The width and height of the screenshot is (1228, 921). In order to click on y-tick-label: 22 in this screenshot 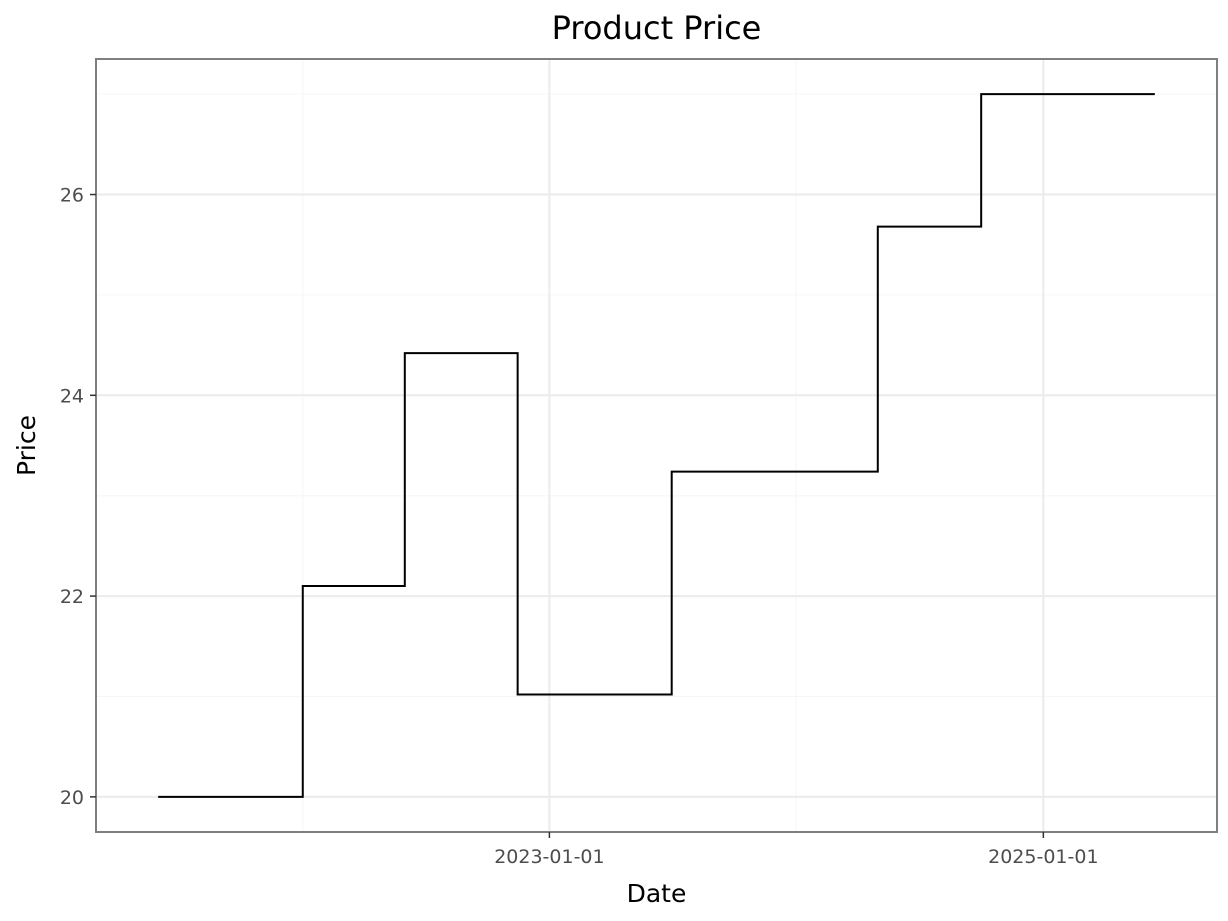, I will do `click(72, 597)`.